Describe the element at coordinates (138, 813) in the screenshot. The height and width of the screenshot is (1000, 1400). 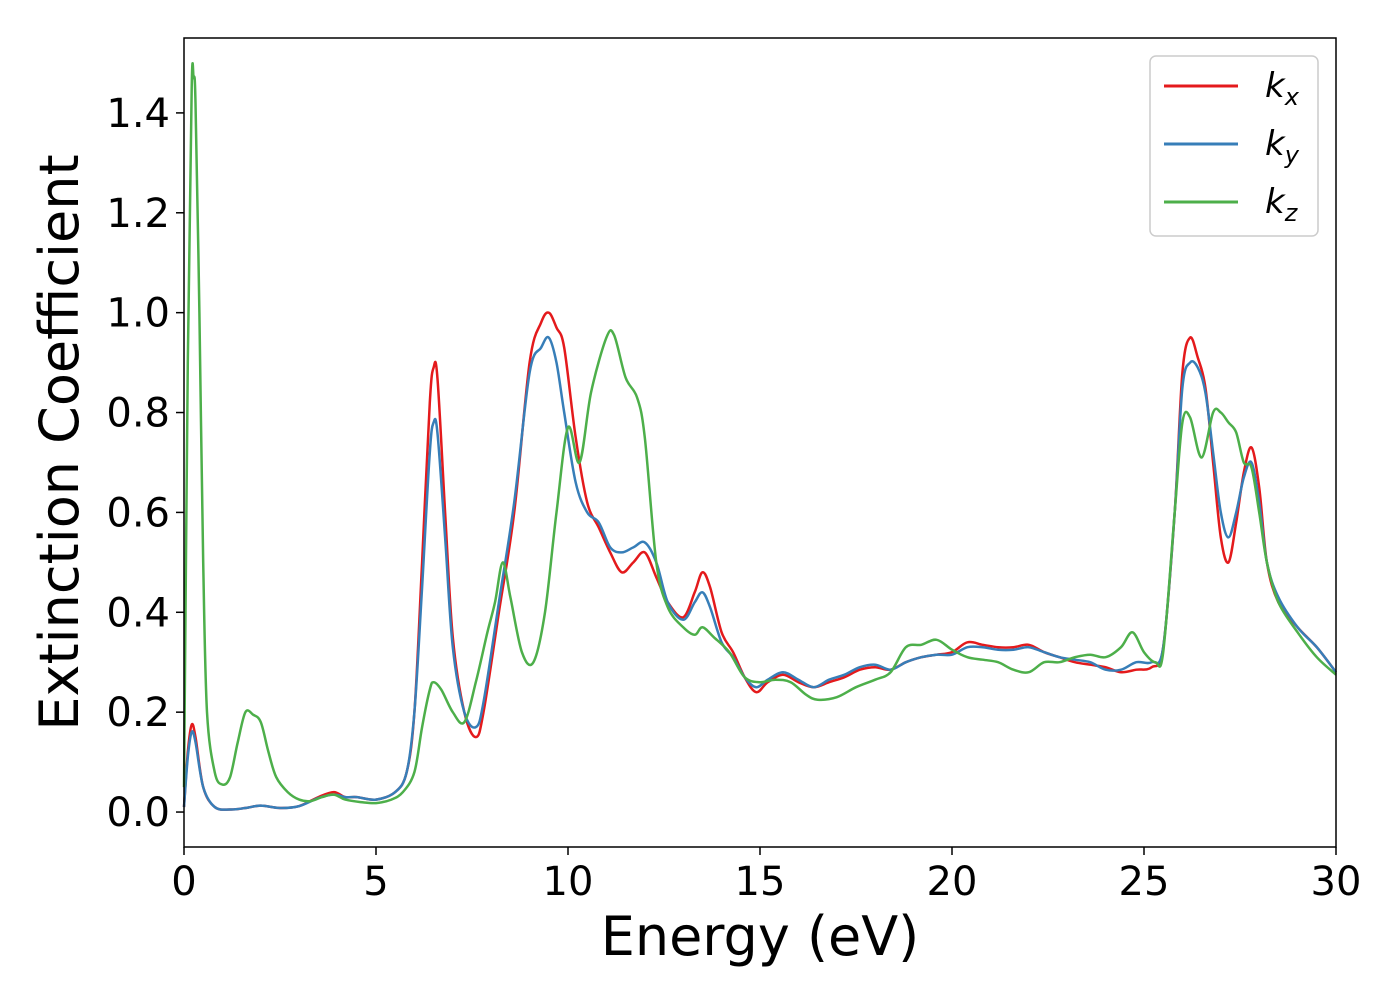
I see `y-tick-label: 0.0` at that location.